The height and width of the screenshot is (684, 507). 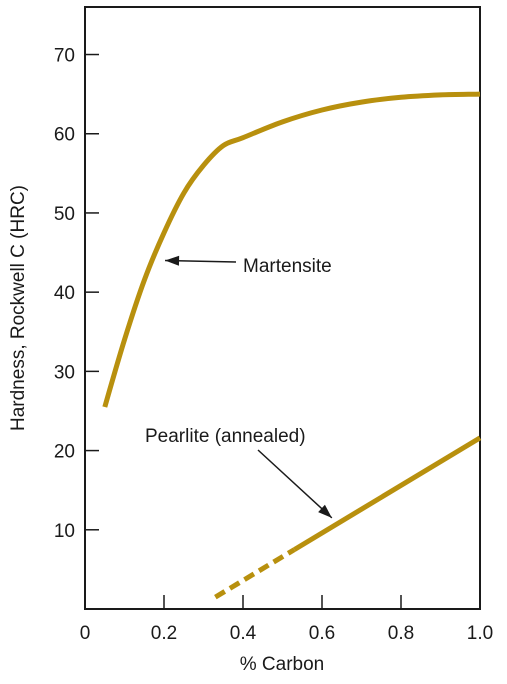 I want to click on pearlite-line, so click(x=387, y=493).